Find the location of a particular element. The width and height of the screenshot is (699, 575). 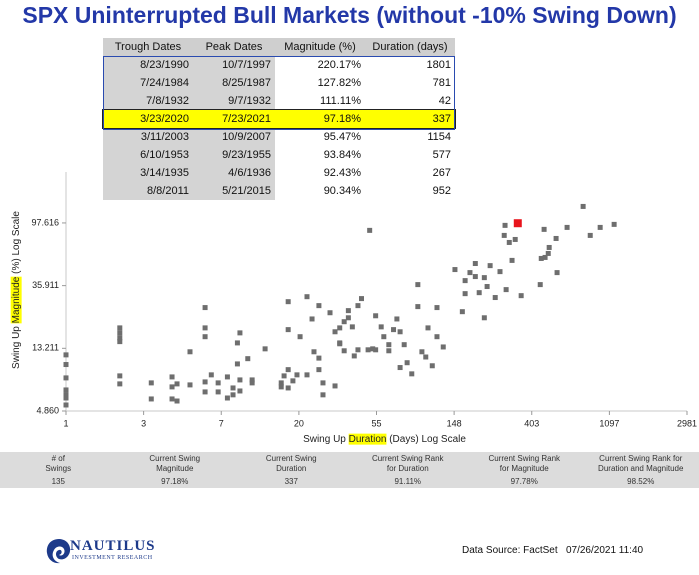

logo-text: NAUTILUS is located at coordinates (113, 546).